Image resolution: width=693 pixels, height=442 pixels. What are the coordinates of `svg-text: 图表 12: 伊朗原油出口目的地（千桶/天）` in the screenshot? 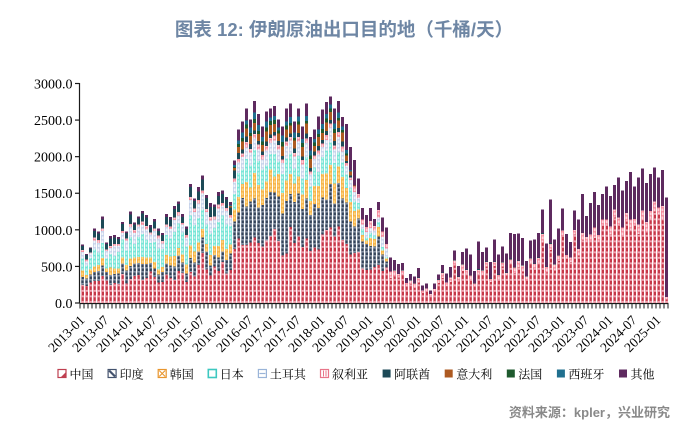 It's located at (344, 29).